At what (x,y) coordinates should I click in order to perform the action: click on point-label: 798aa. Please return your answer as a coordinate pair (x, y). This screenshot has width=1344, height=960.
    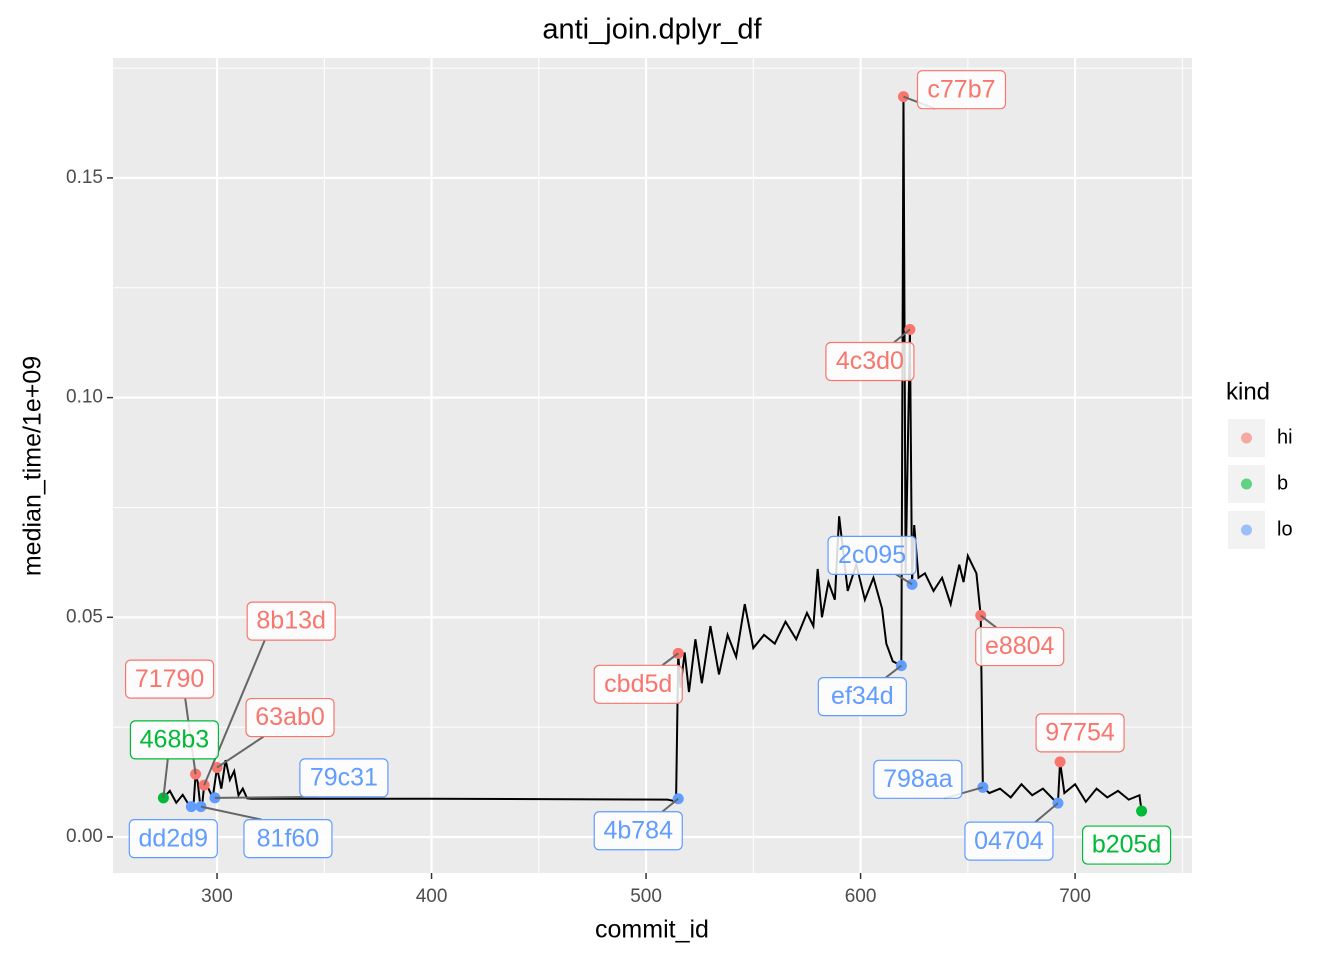
    Looking at the image, I should click on (918, 779).